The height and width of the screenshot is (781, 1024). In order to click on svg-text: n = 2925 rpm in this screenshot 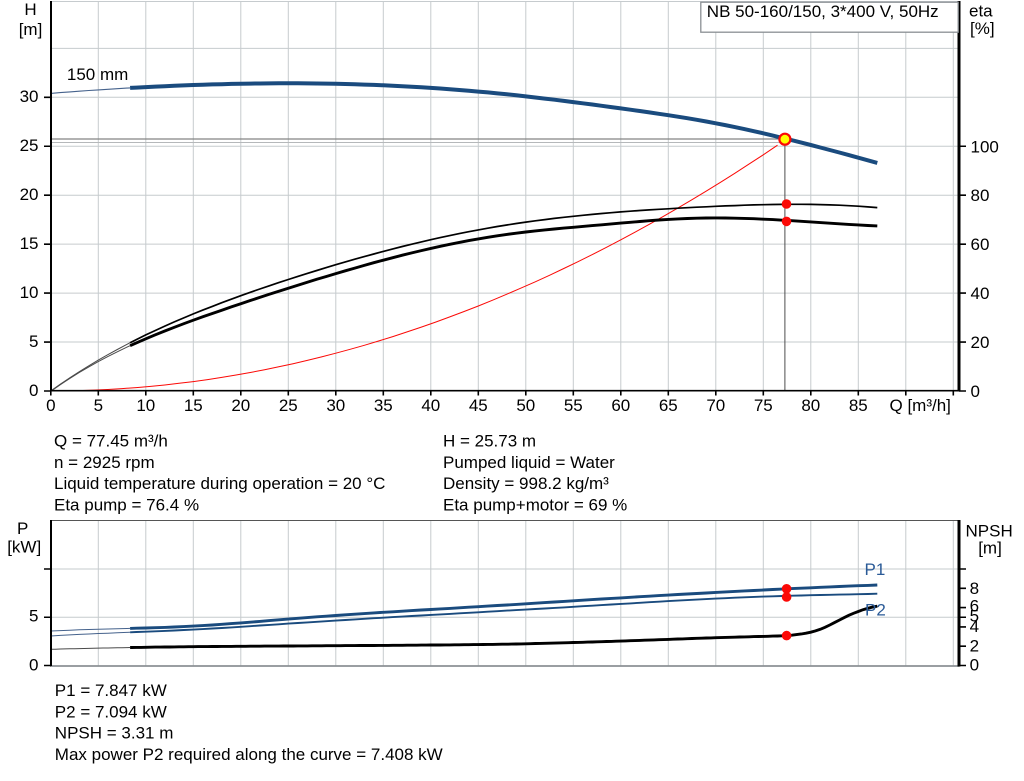, I will do `click(104, 462)`.